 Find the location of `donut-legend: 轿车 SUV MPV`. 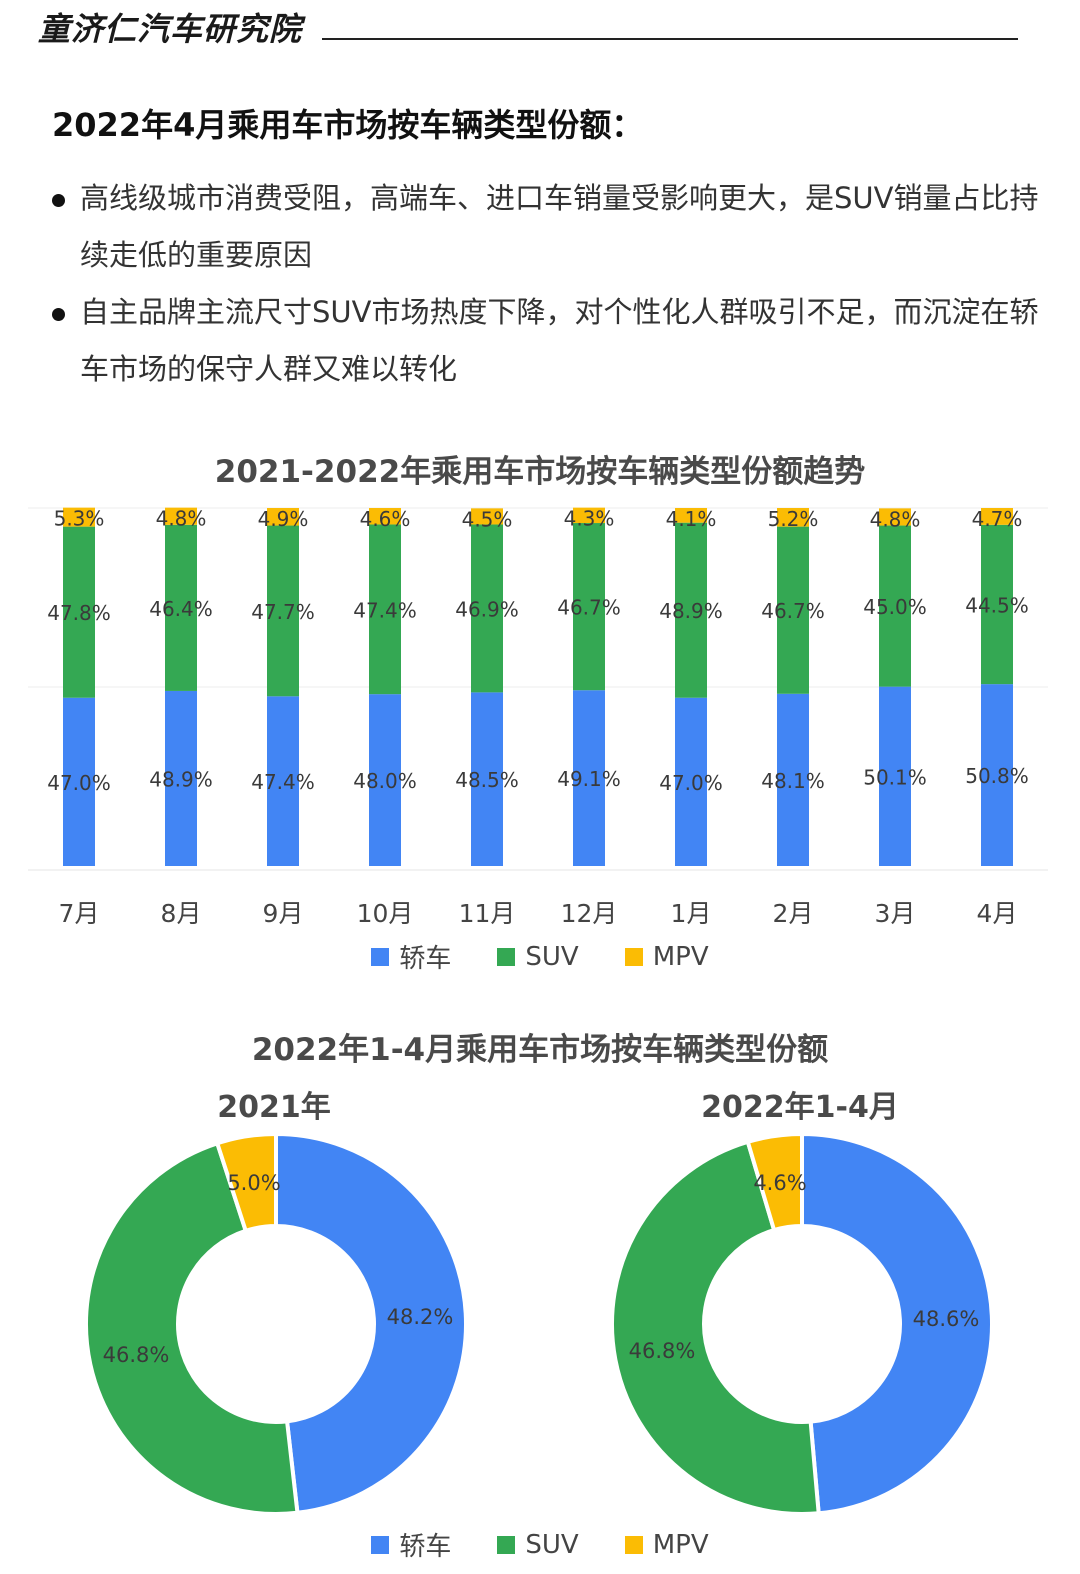

donut-legend: 轿车 SUV MPV is located at coordinates (540, 1544).